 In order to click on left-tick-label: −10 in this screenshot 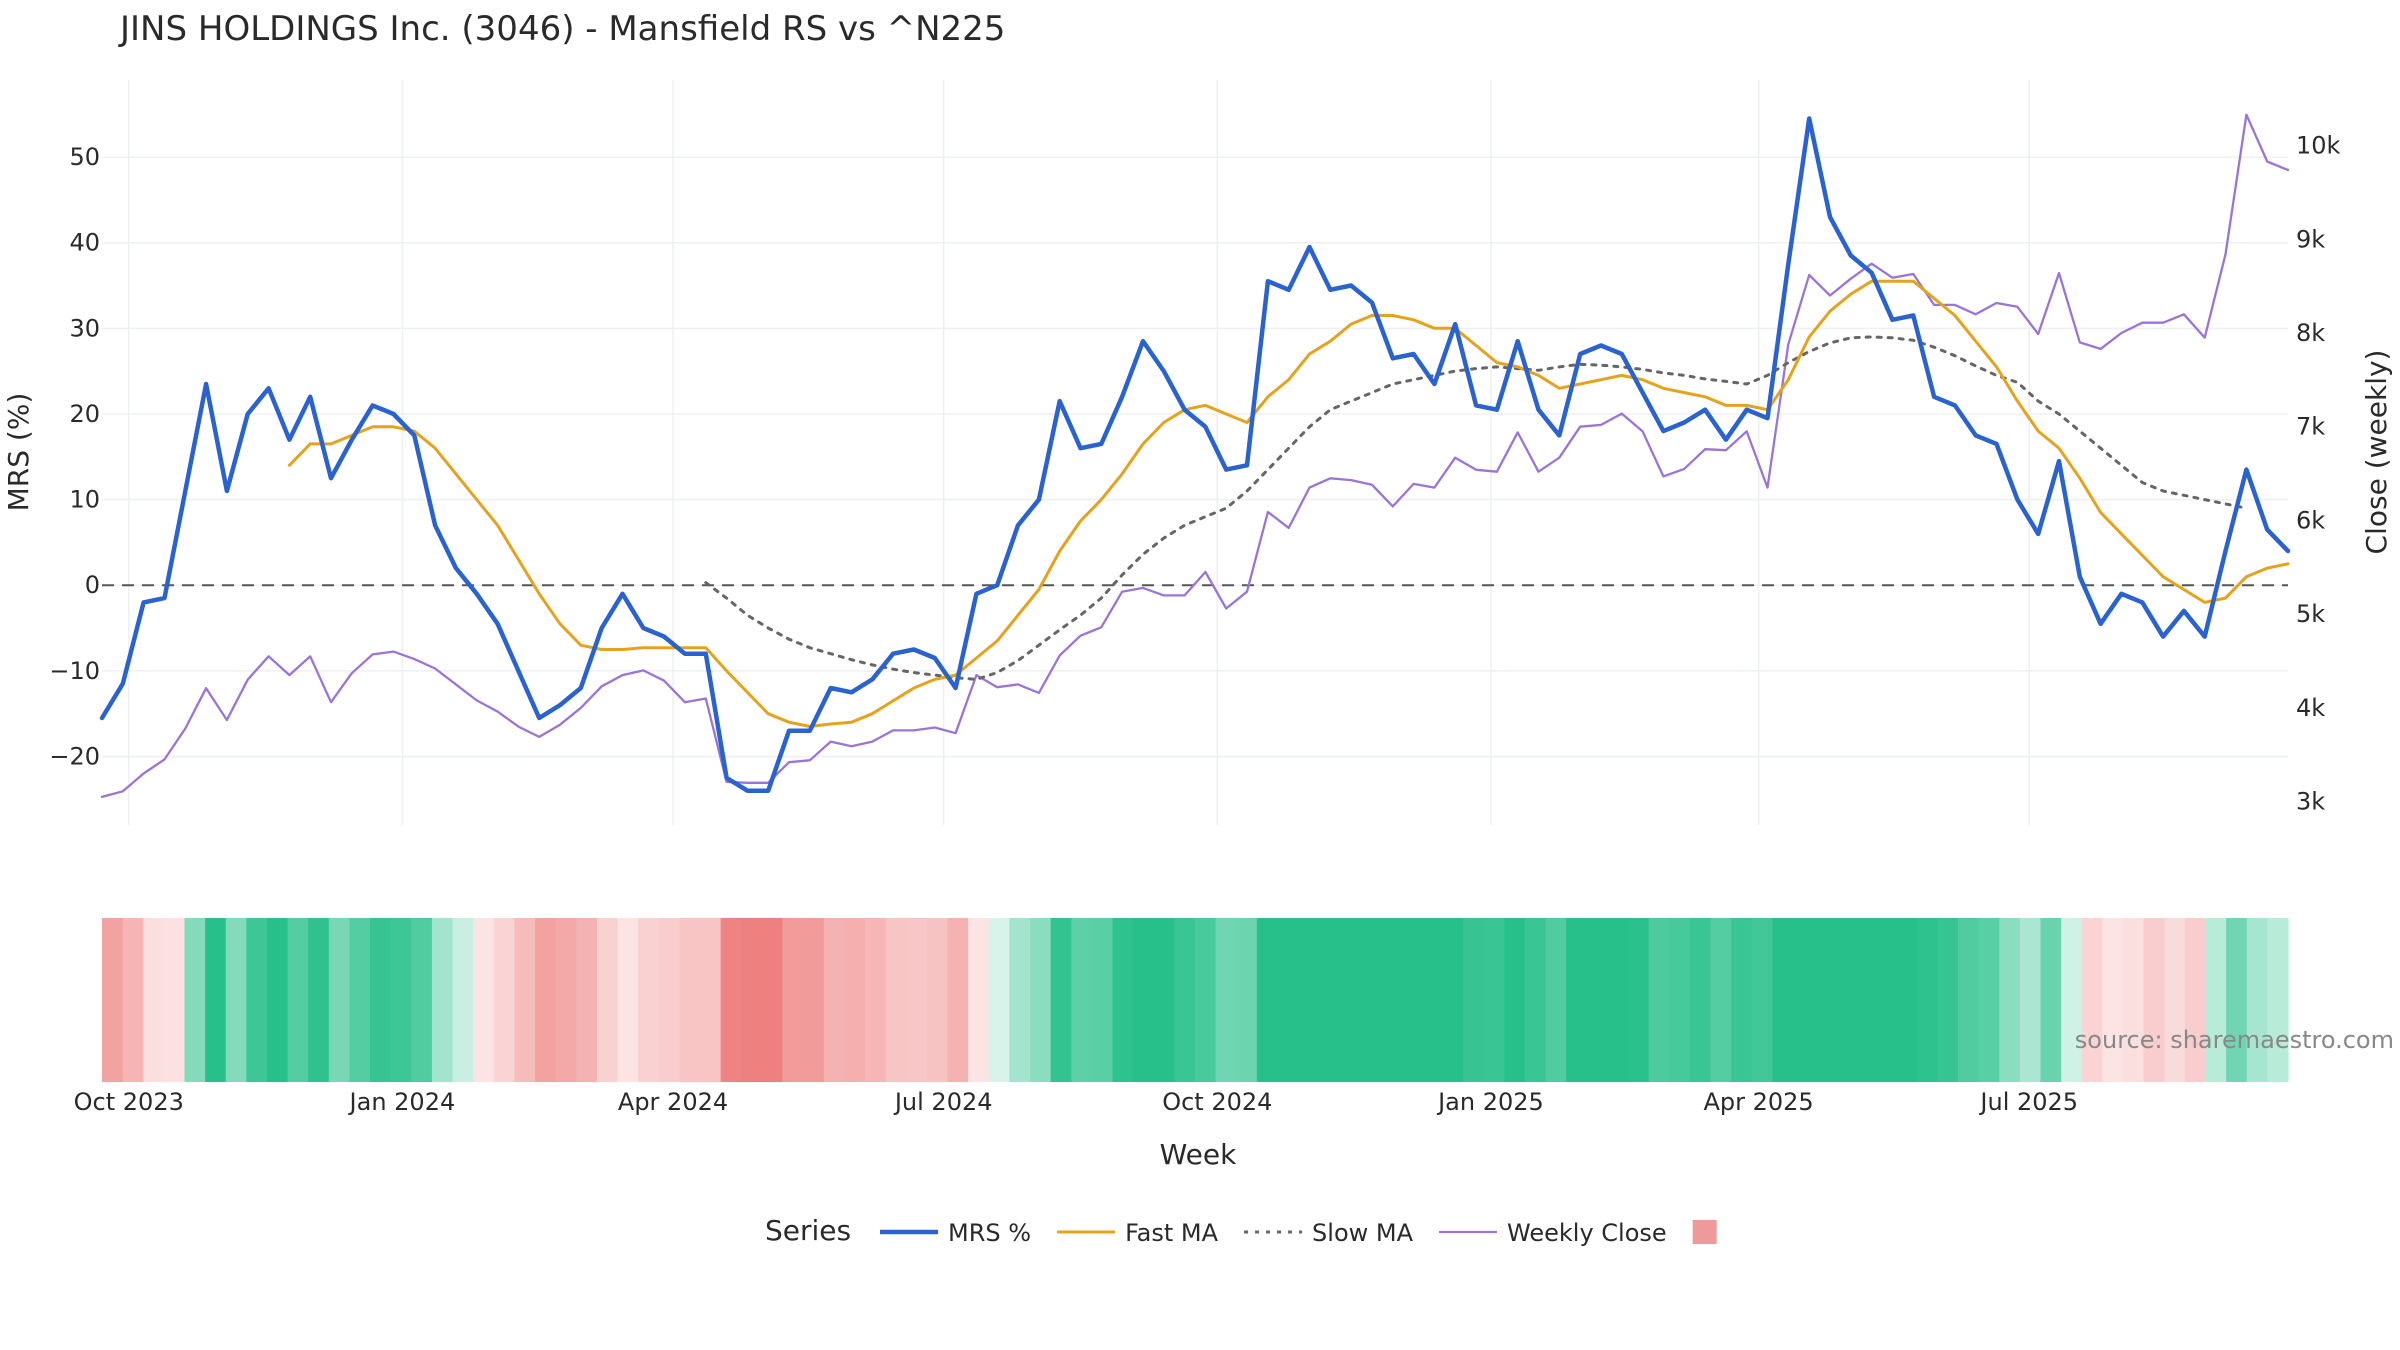, I will do `click(74, 671)`.